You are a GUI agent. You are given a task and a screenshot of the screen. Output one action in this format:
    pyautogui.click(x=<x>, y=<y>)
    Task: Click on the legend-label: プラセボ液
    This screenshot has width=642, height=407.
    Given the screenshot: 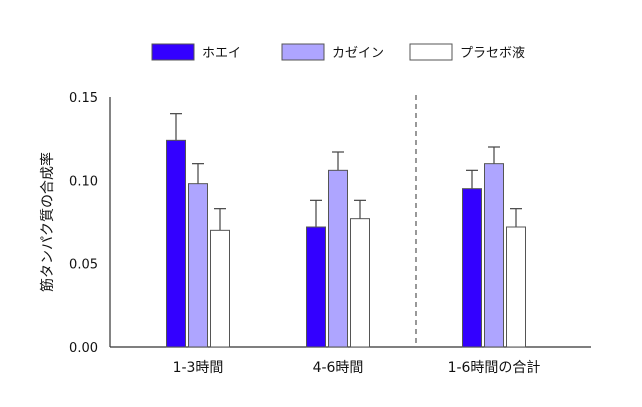 What is the action you would take?
    pyautogui.click(x=492, y=53)
    